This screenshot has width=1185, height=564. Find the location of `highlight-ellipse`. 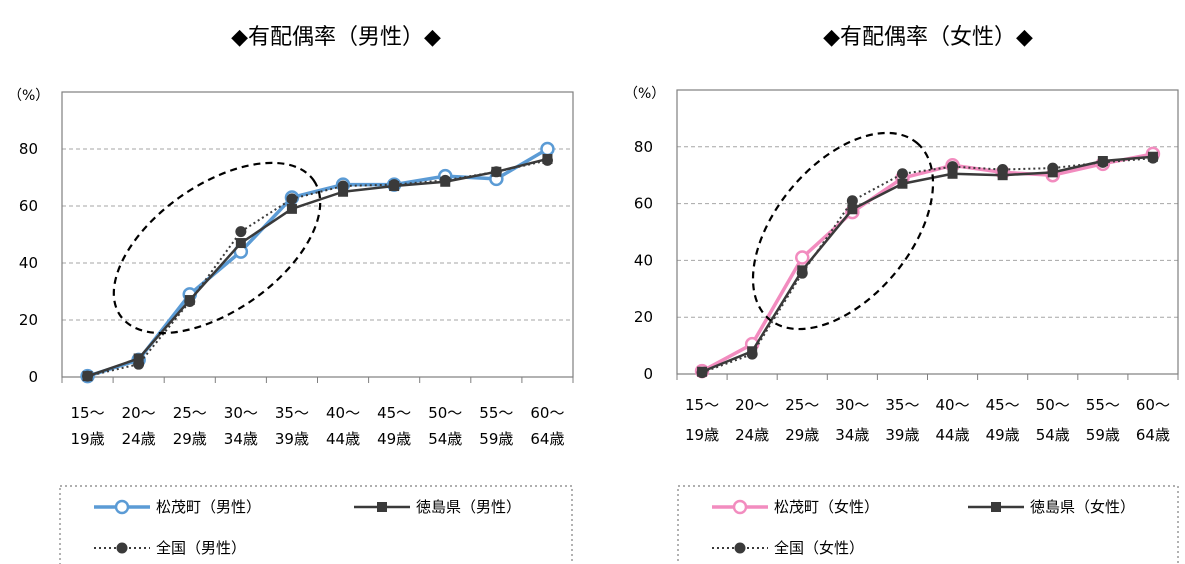

highlight-ellipse is located at coordinates (843, 231).